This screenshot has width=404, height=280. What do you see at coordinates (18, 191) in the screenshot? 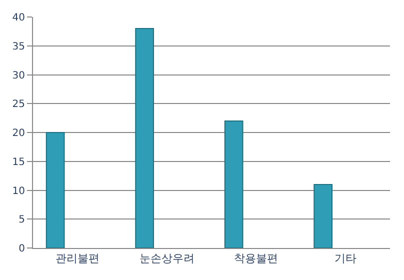
I see `y-tick-label: 10` at bounding box center [18, 191].